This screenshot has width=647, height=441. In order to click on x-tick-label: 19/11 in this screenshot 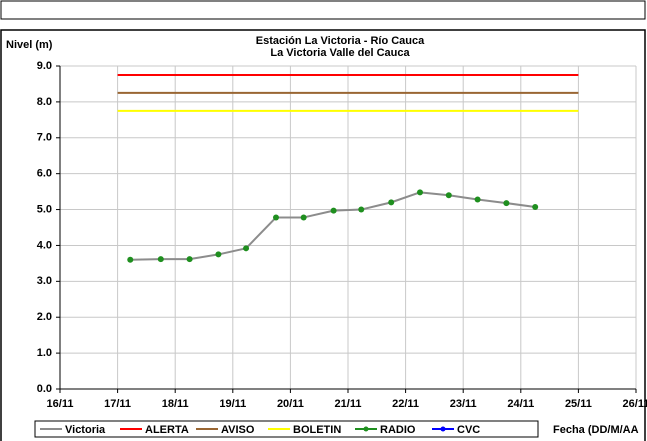, I will do `click(232, 404)`.